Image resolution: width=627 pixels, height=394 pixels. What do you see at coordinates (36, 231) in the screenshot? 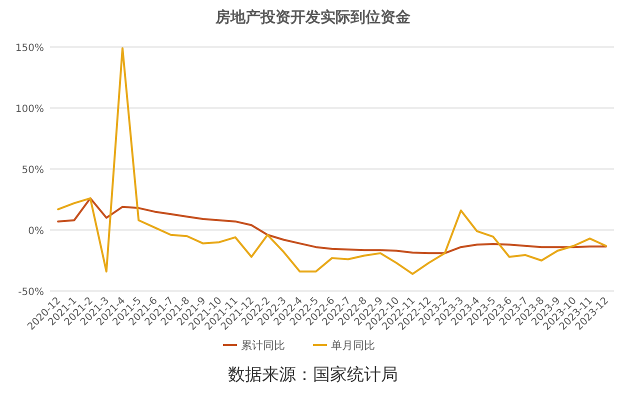
I see `y-tick-label: 0%` at bounding box center [36, 231].